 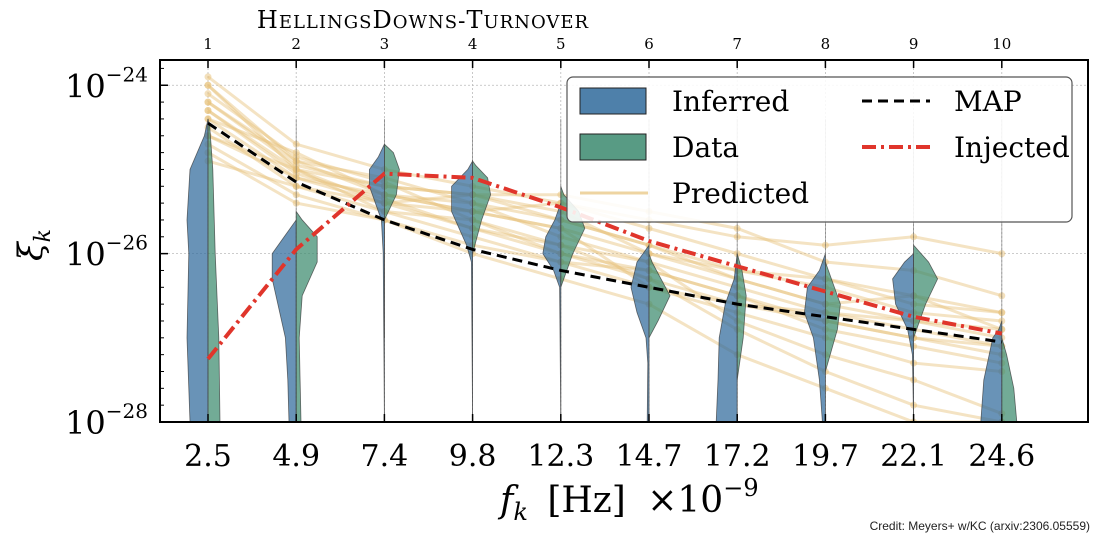 I want to click on x-top-tick-label: 4, so click(x=473, y=44).